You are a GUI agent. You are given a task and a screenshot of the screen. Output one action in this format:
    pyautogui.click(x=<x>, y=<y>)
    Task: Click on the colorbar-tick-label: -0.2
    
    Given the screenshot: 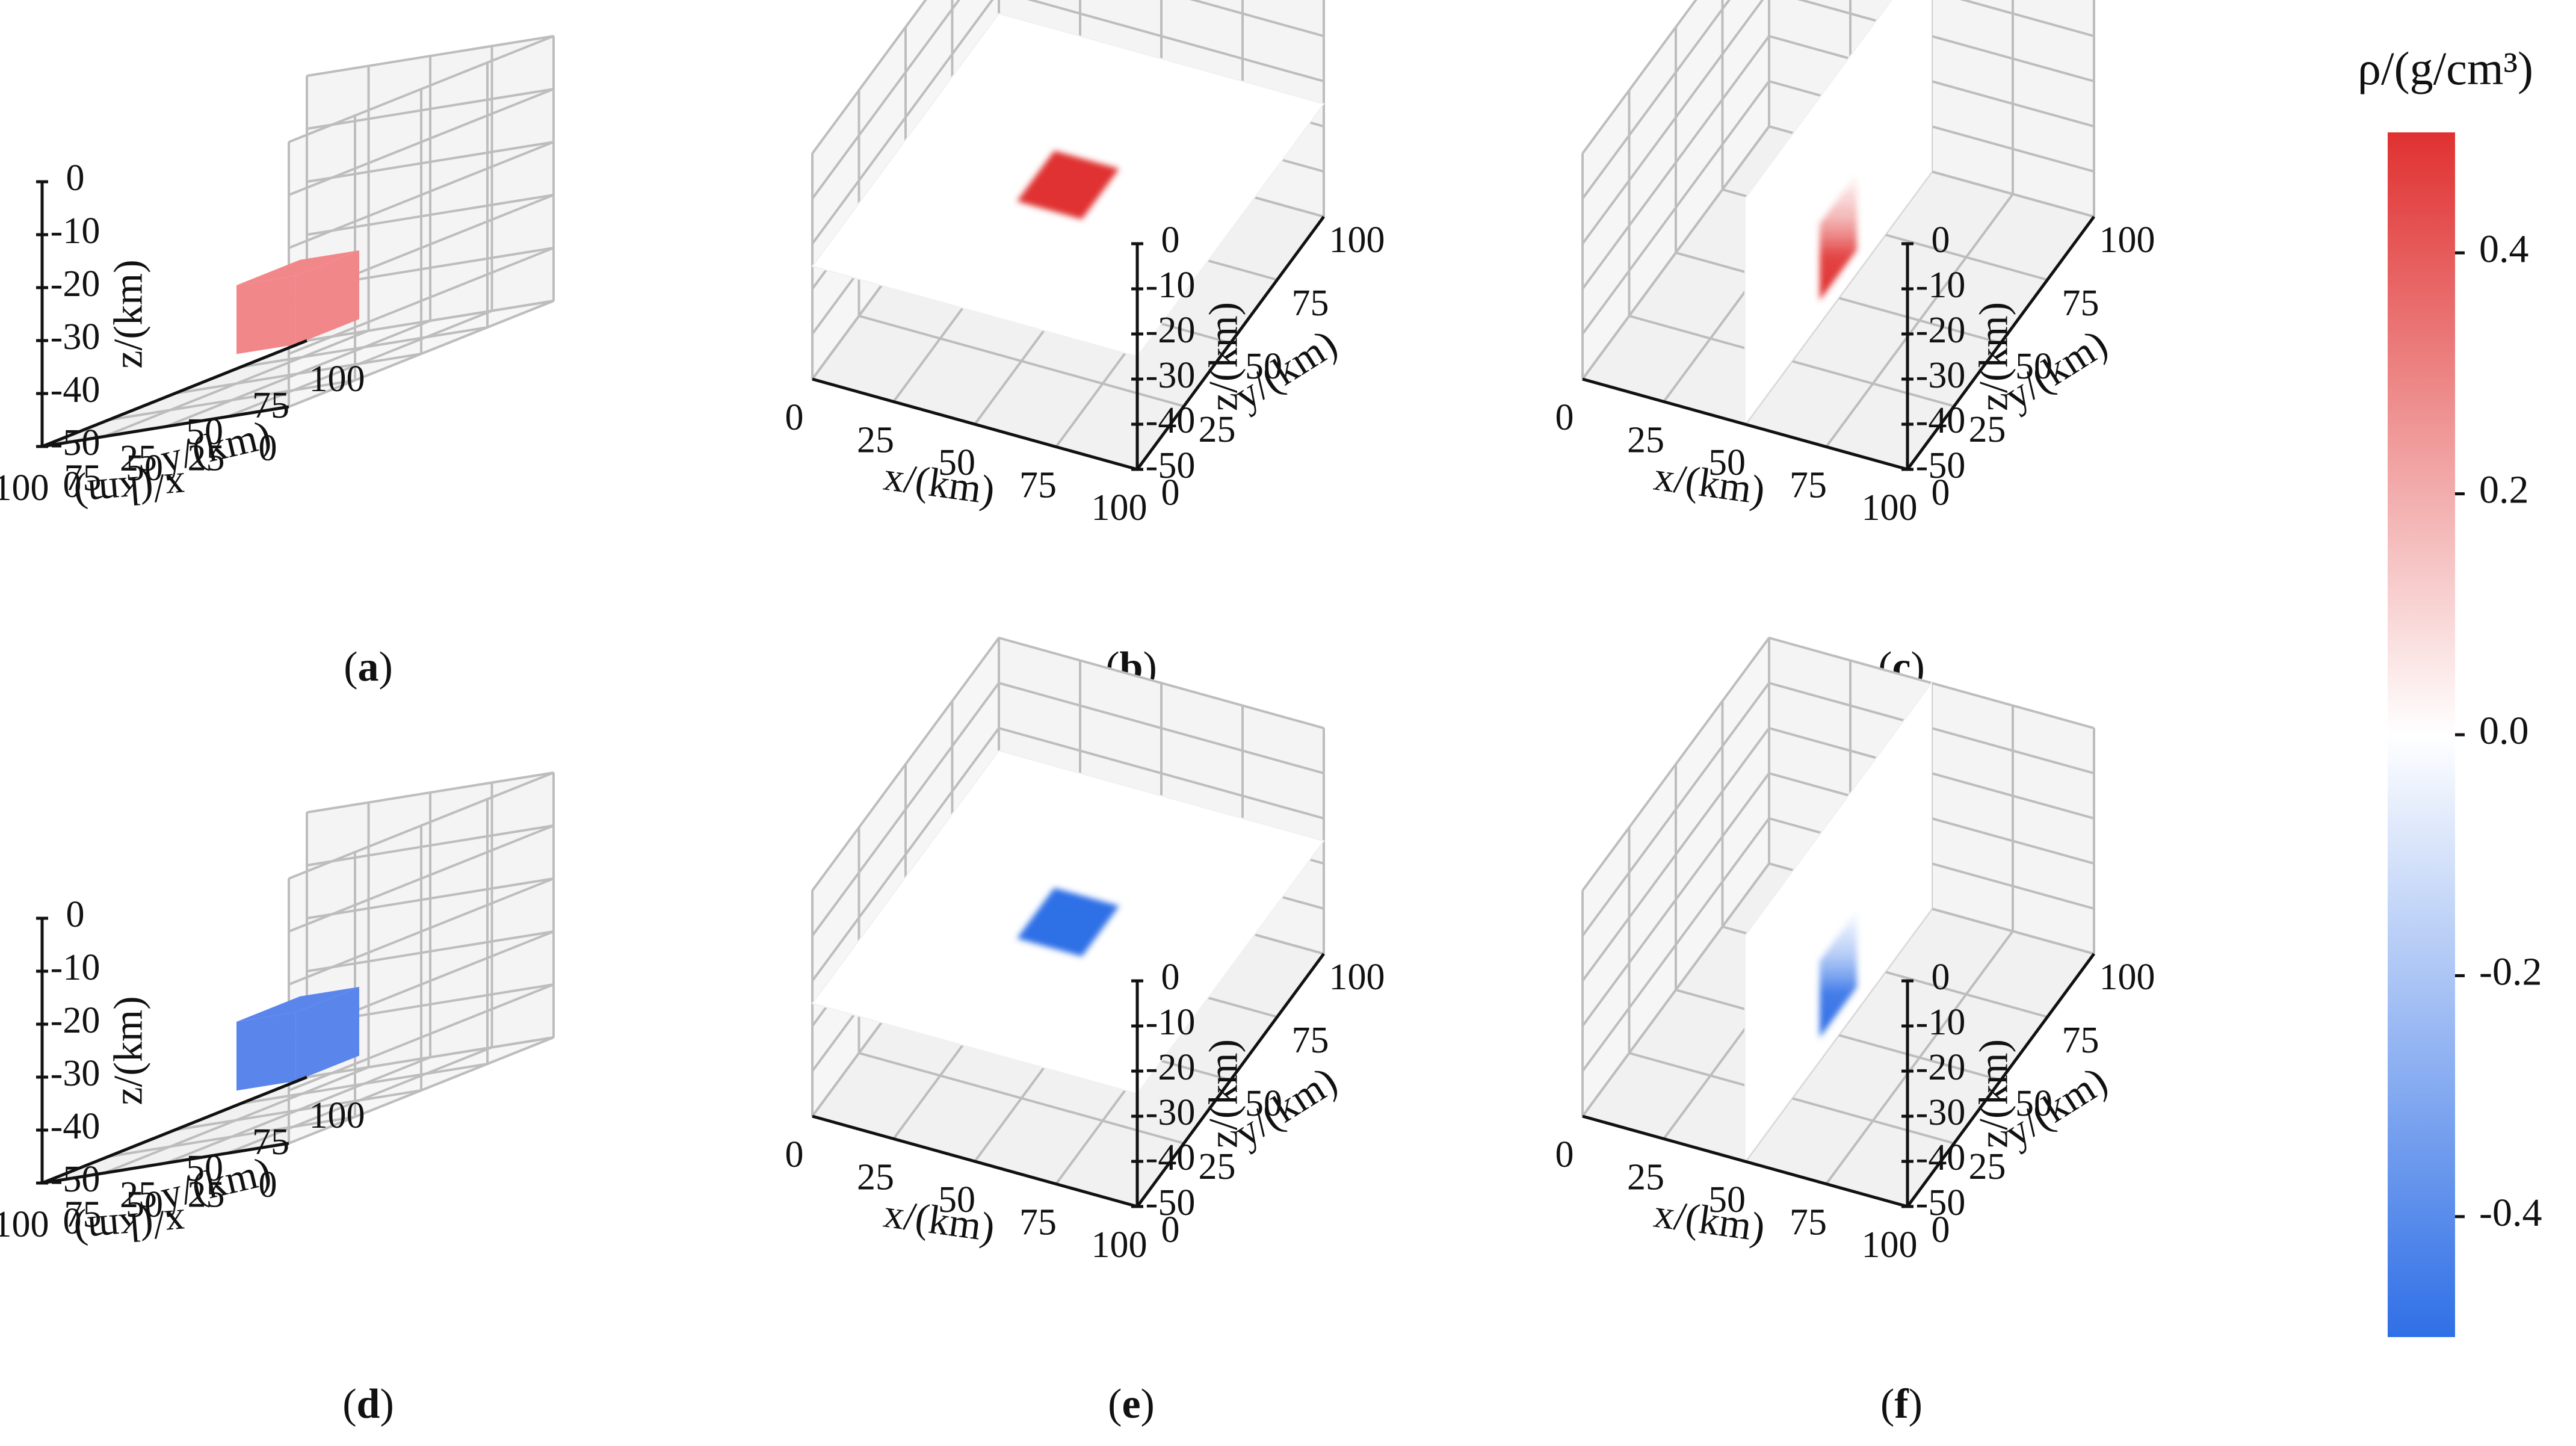 What is the action you would take?
    pyautogui.click(x=2510, y=972)
    